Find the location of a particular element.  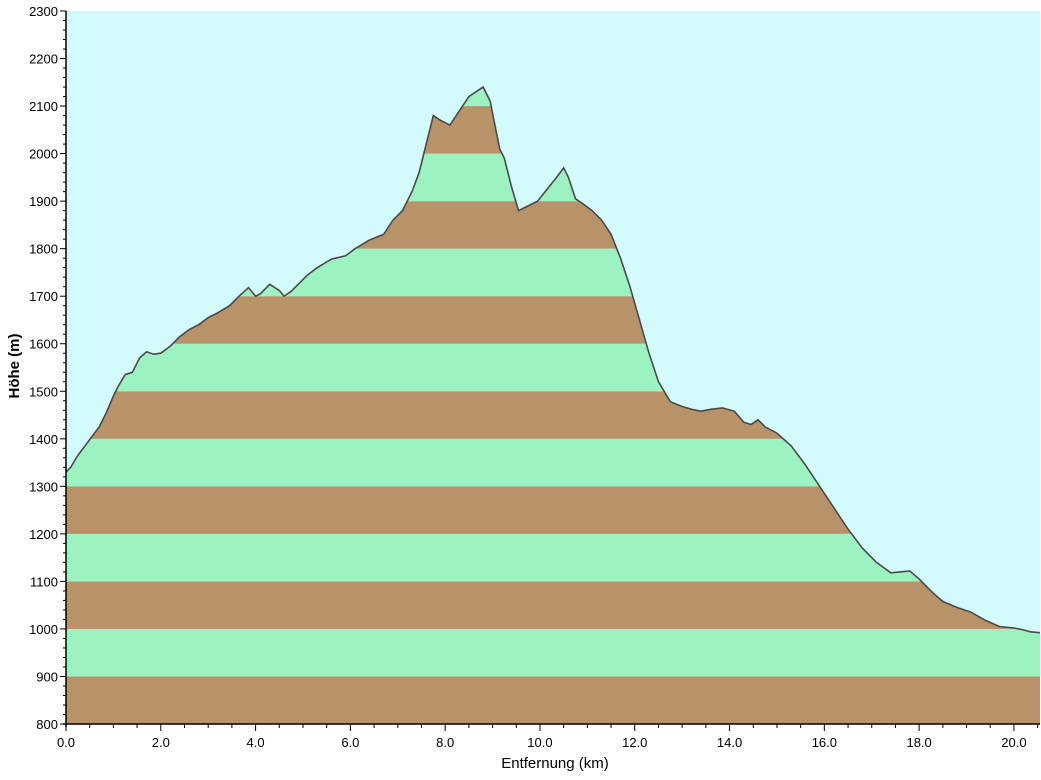

x-tick-label: 2.0 is located at coordinates (161, 742).